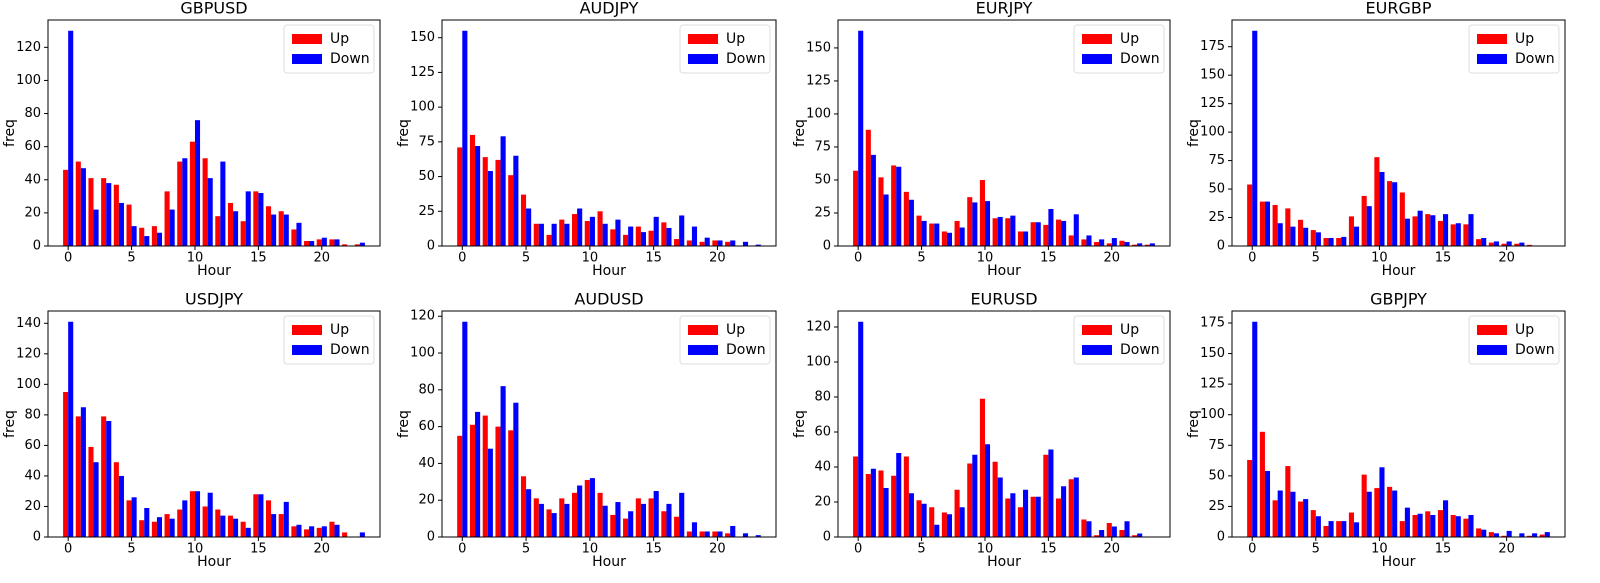 The height and width of the screenshot is (583, 1600). What do you see at coordinates (1399, 271) in the screenshot?
I see `x-axis-label: Hour` at bounding box center [1399, 271].